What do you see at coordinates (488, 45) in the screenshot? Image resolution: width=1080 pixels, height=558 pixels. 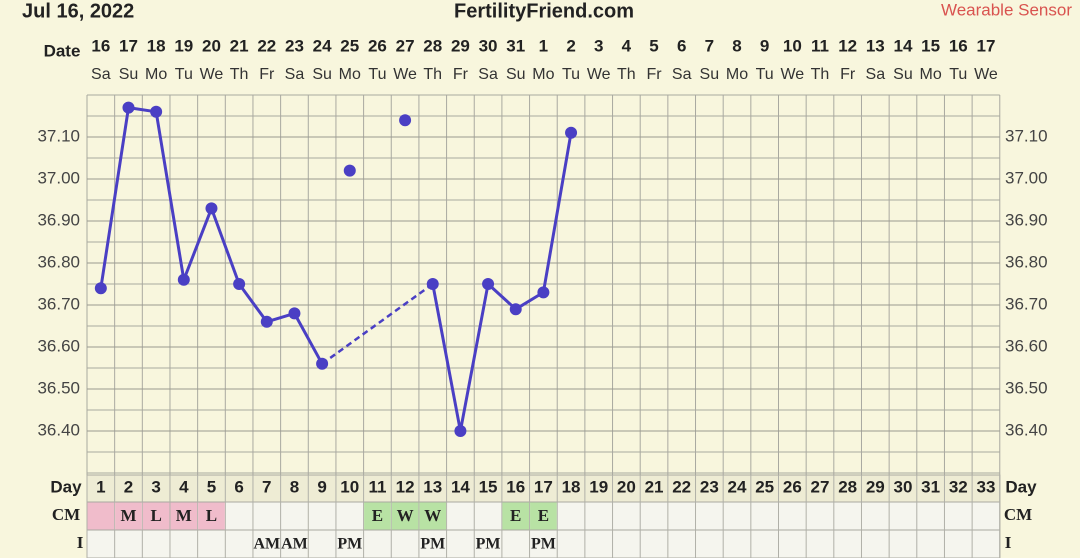 I see `date-label: 30` at bounding box center [488, 45].